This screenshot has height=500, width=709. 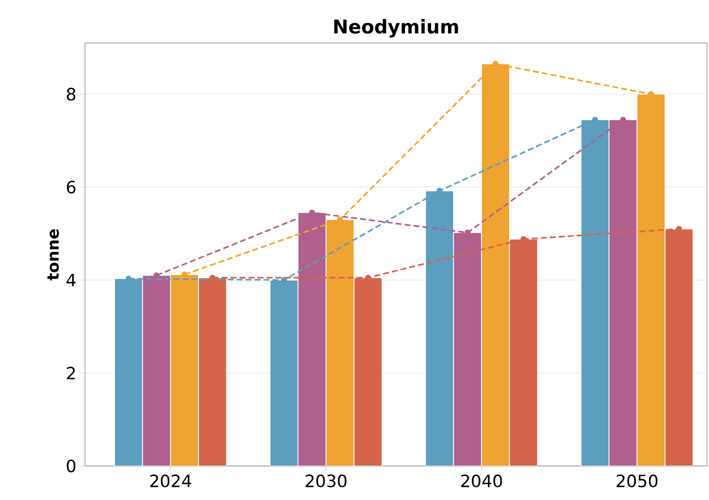 What do you see at coordinates (637, 481) in the screenshot?
I see `x-tick-label: 2050` at bounding box center [637, 481].